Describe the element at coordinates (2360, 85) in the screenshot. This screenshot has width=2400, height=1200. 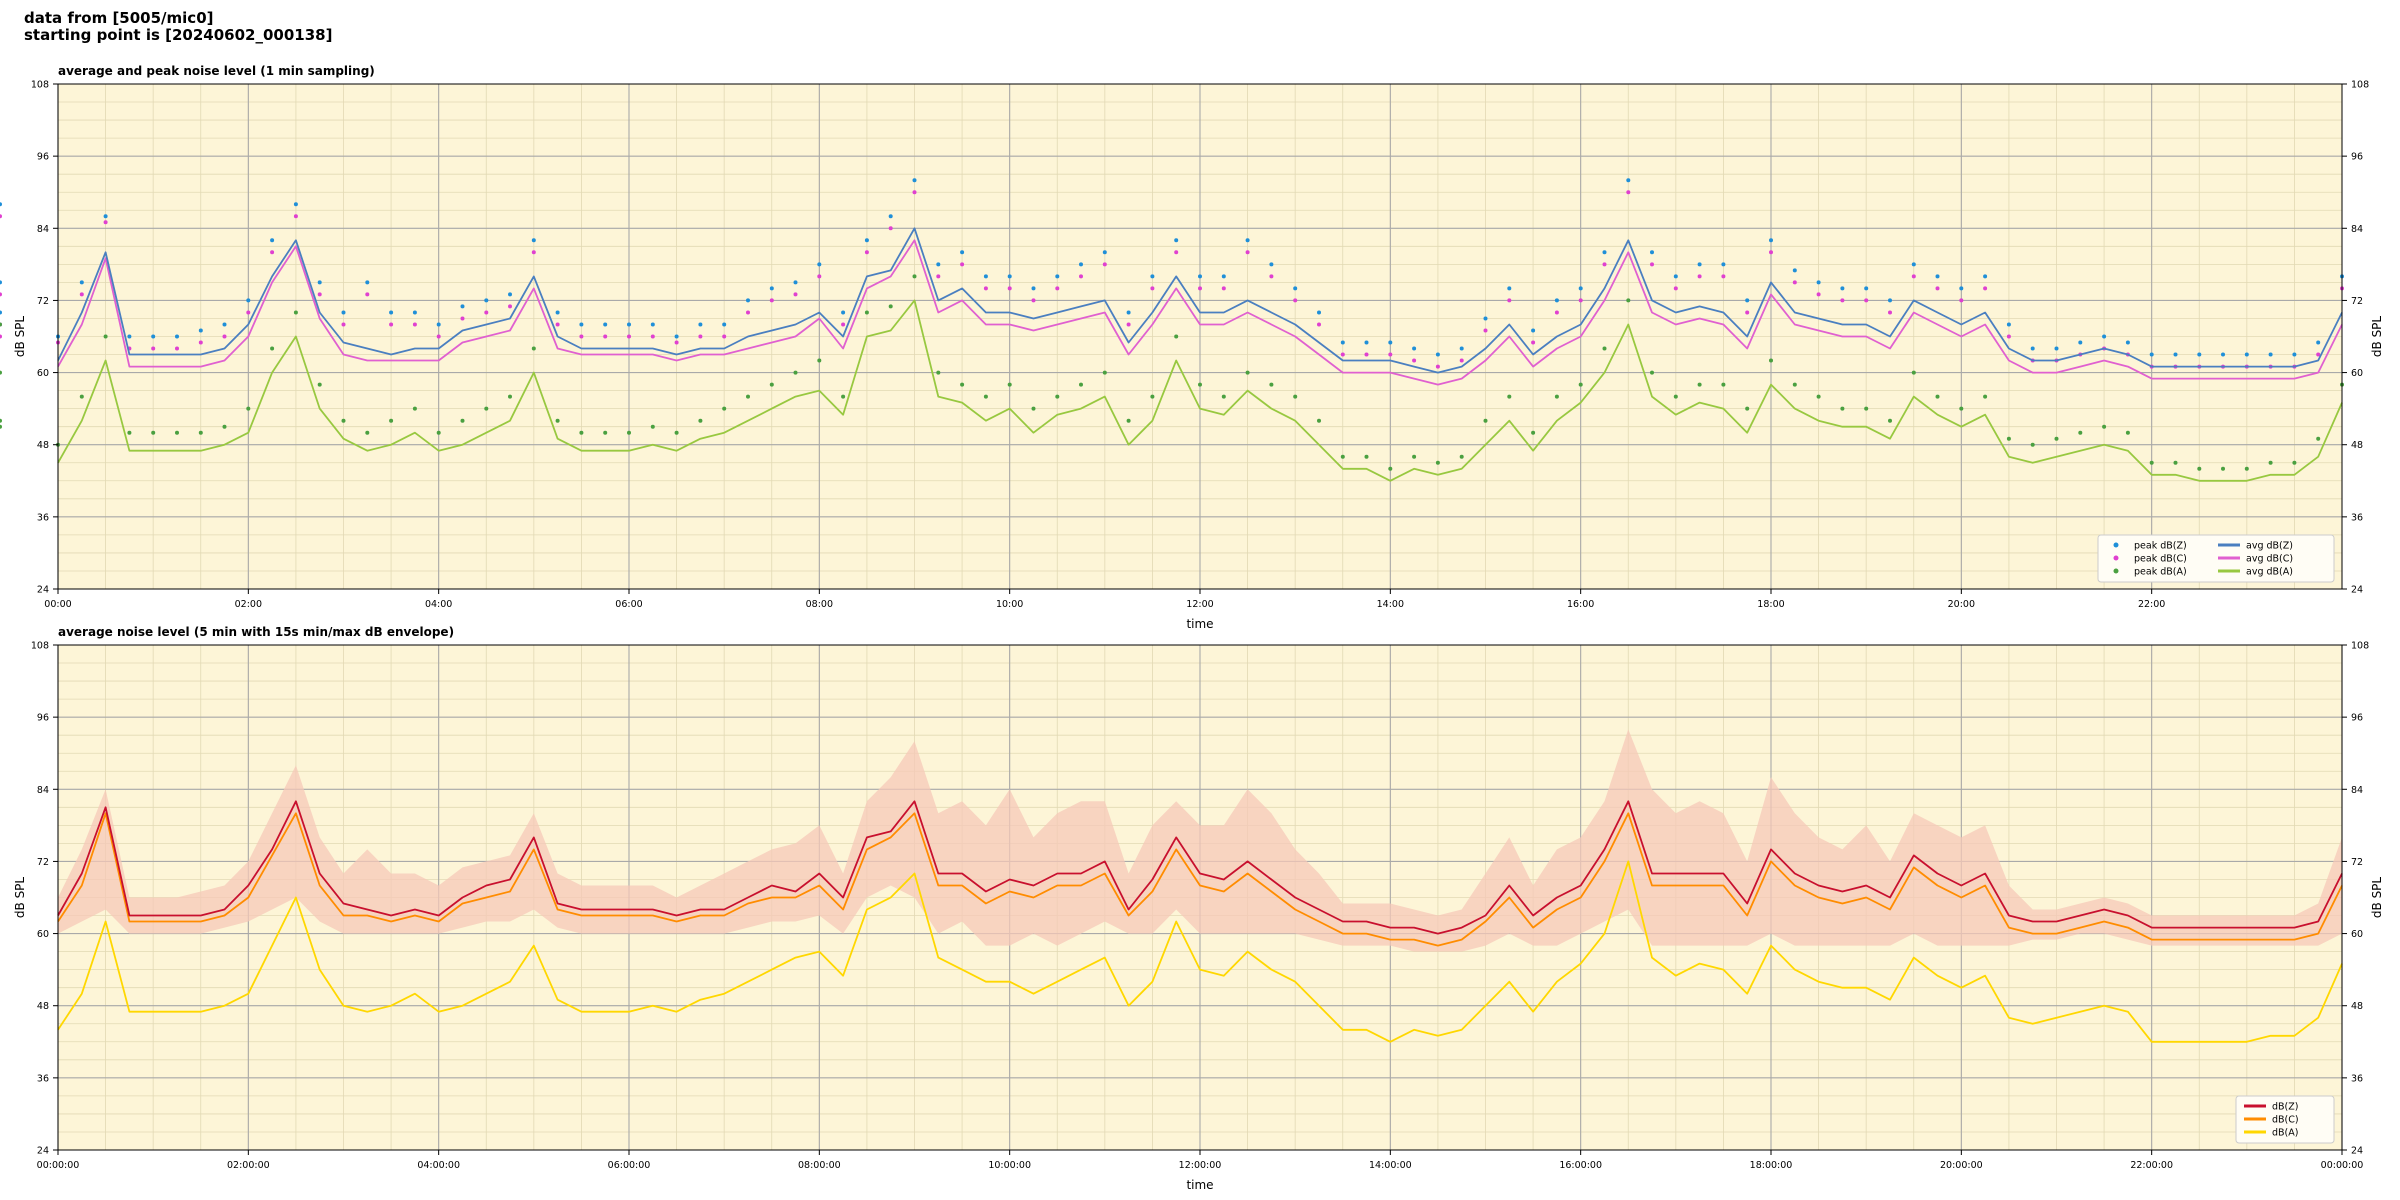
I see `y-tick-label-right: 108` at that location.